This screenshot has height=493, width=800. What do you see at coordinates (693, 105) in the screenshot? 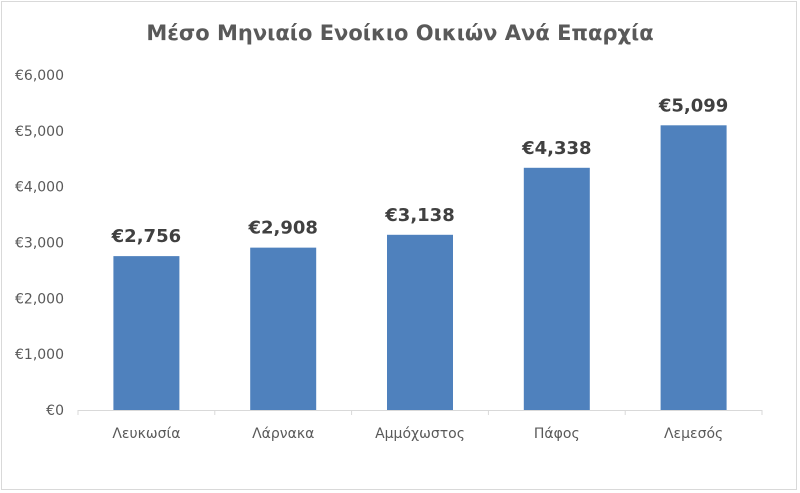
I see `data-label: €5,099` at bounding box center [693, 105].